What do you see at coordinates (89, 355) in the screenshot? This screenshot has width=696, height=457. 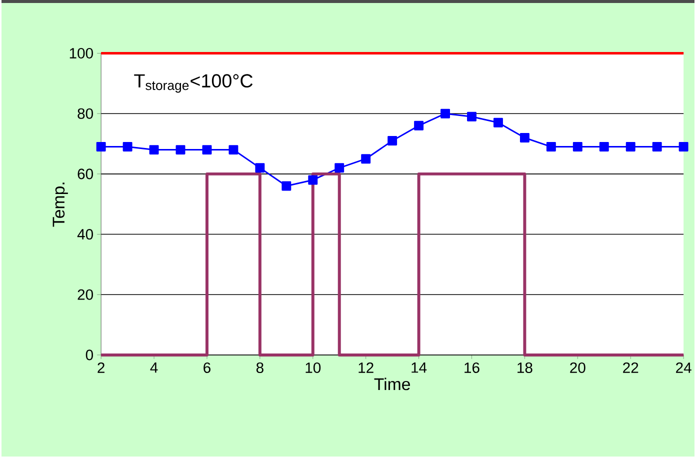 I see `y-tick-label: 0` at bounding box center [89, 355].